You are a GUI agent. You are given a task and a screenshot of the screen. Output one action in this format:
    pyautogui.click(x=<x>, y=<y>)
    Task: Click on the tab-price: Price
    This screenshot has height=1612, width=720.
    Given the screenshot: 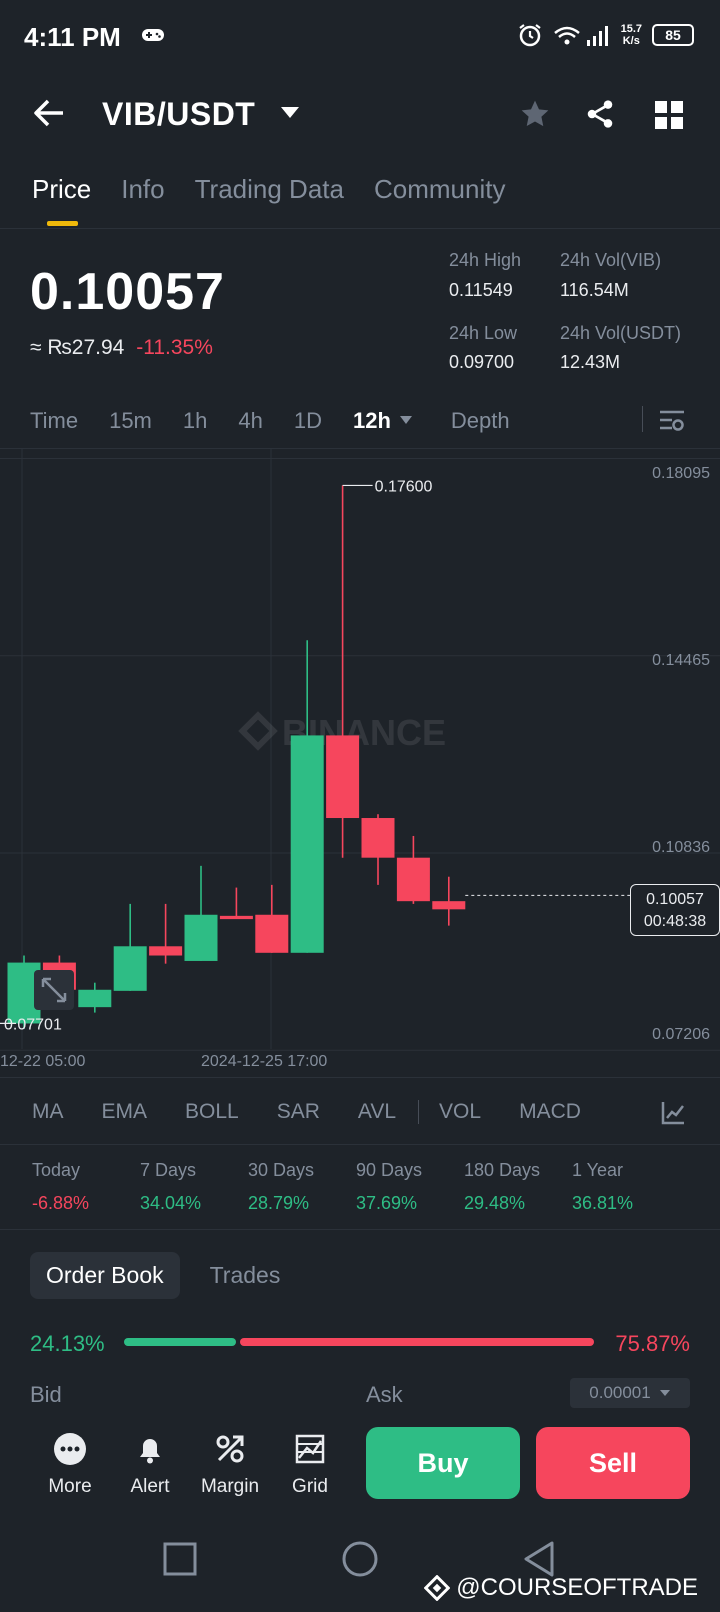 What is the action you would take?
    pyautogui.click(x=62, y=189)
    